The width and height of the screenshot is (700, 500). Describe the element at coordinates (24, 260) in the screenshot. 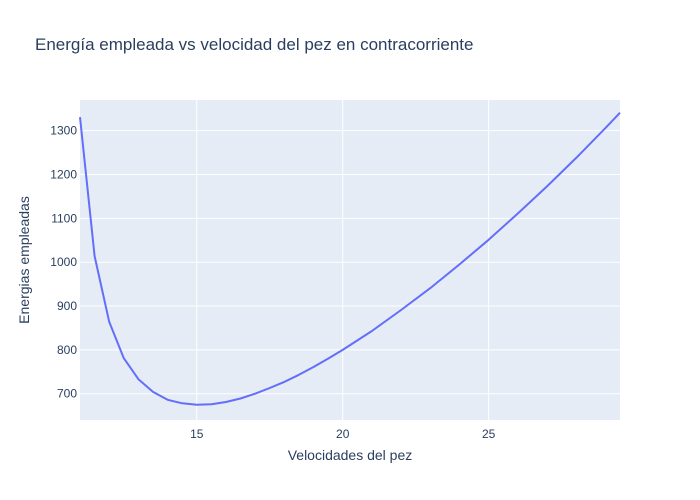

I see `y-axis-title: Energias empleadas` at that location.